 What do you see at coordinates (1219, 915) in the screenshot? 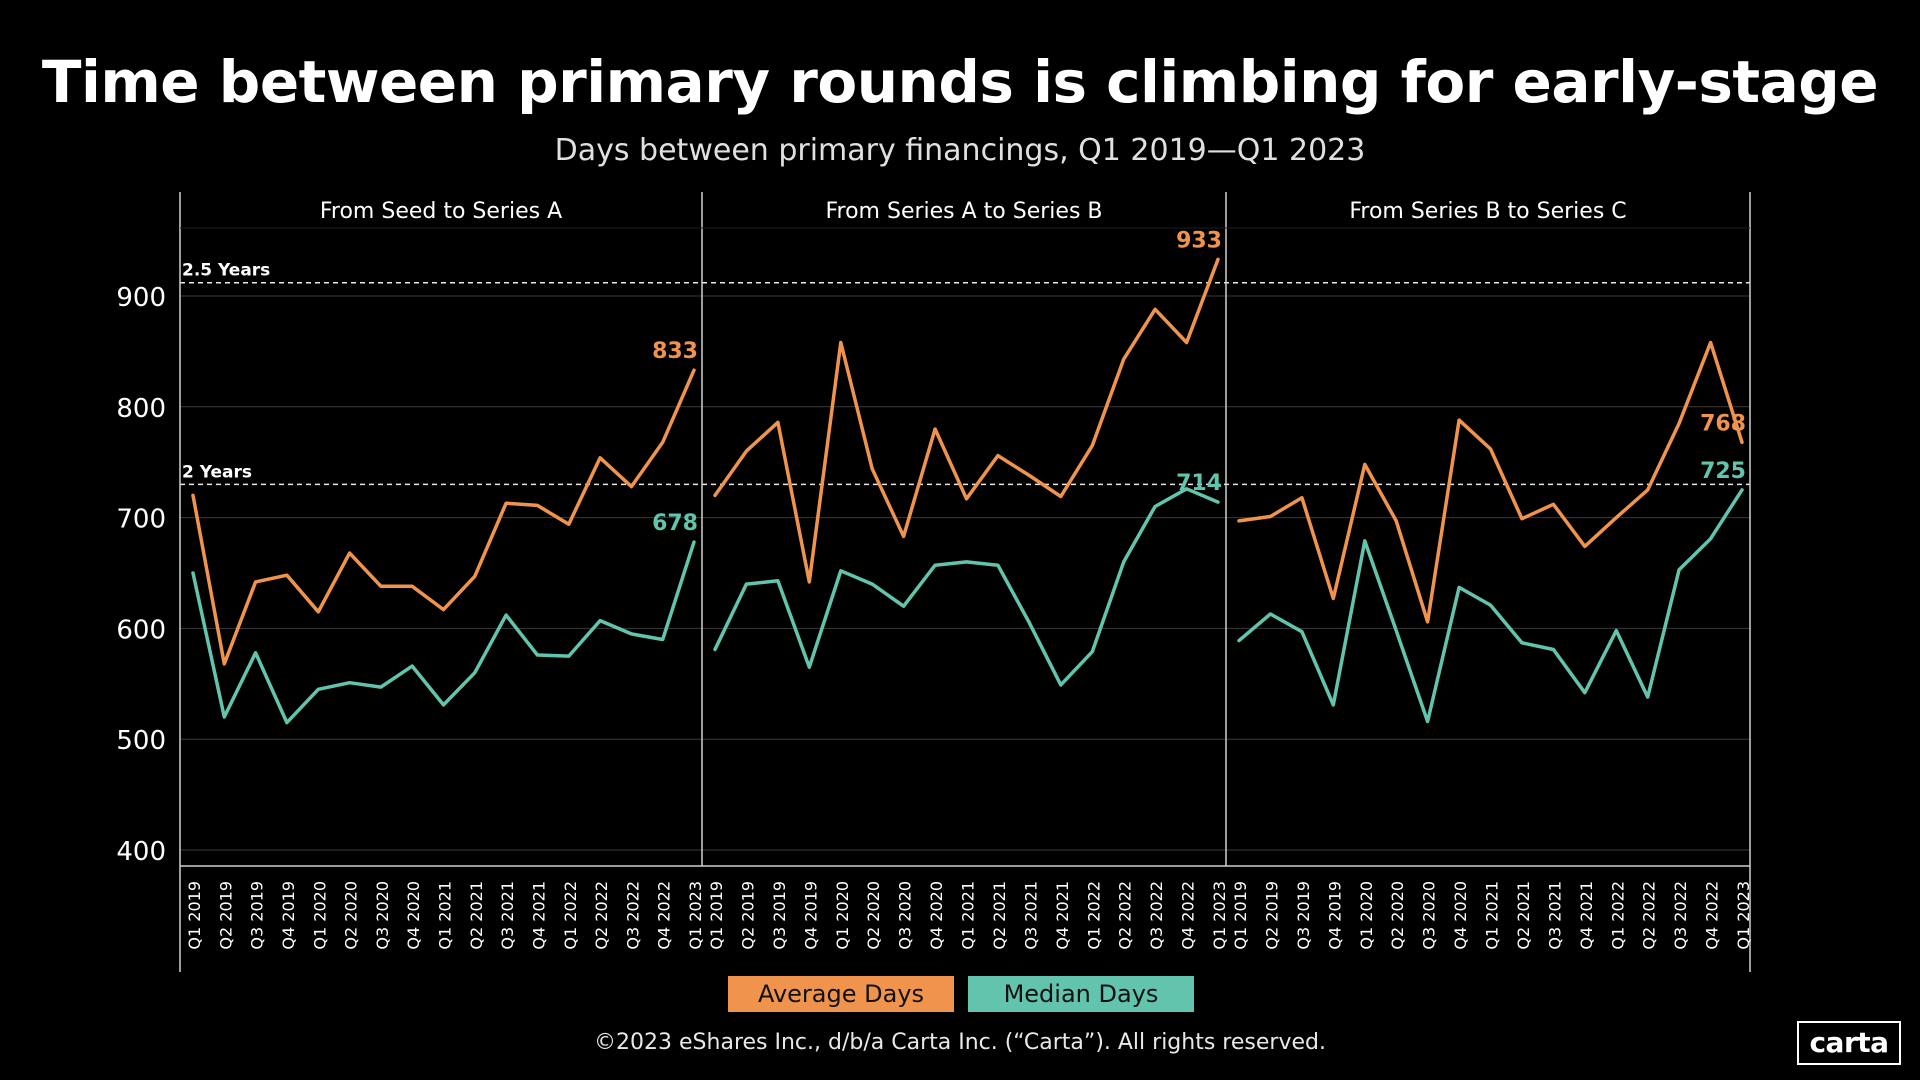
I see `x-tick-label-1-16: Q1 2023` at bounding box center [1219, 915].